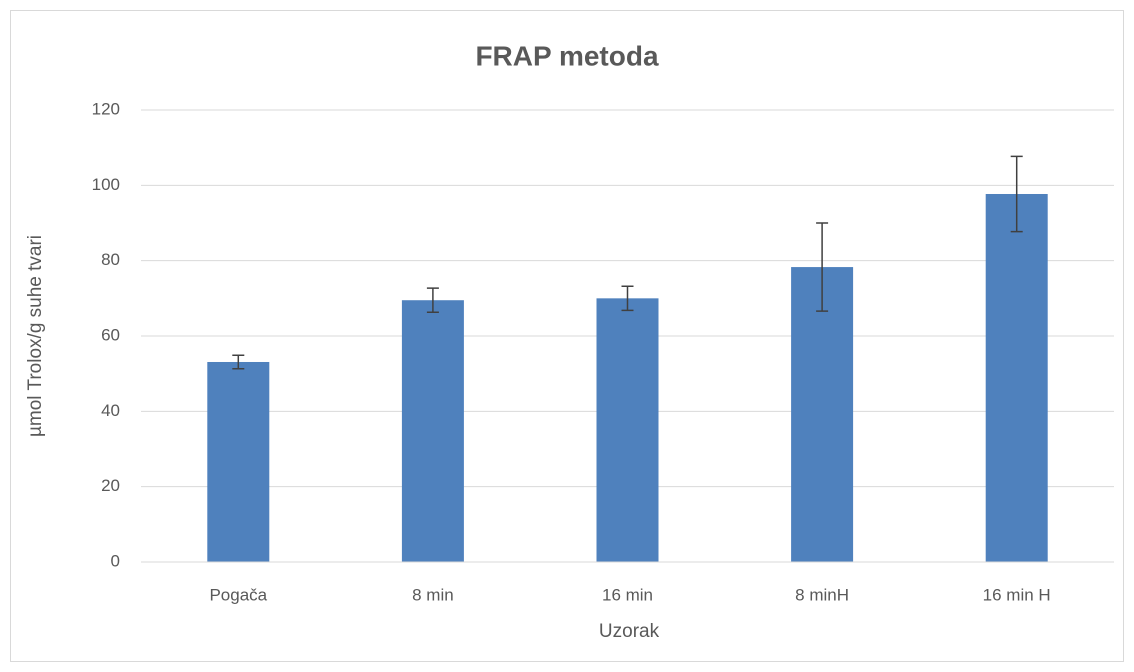 This screenshot has height=672, width=1134. I want to click on y-tick-label: 80, so click(110, 259).